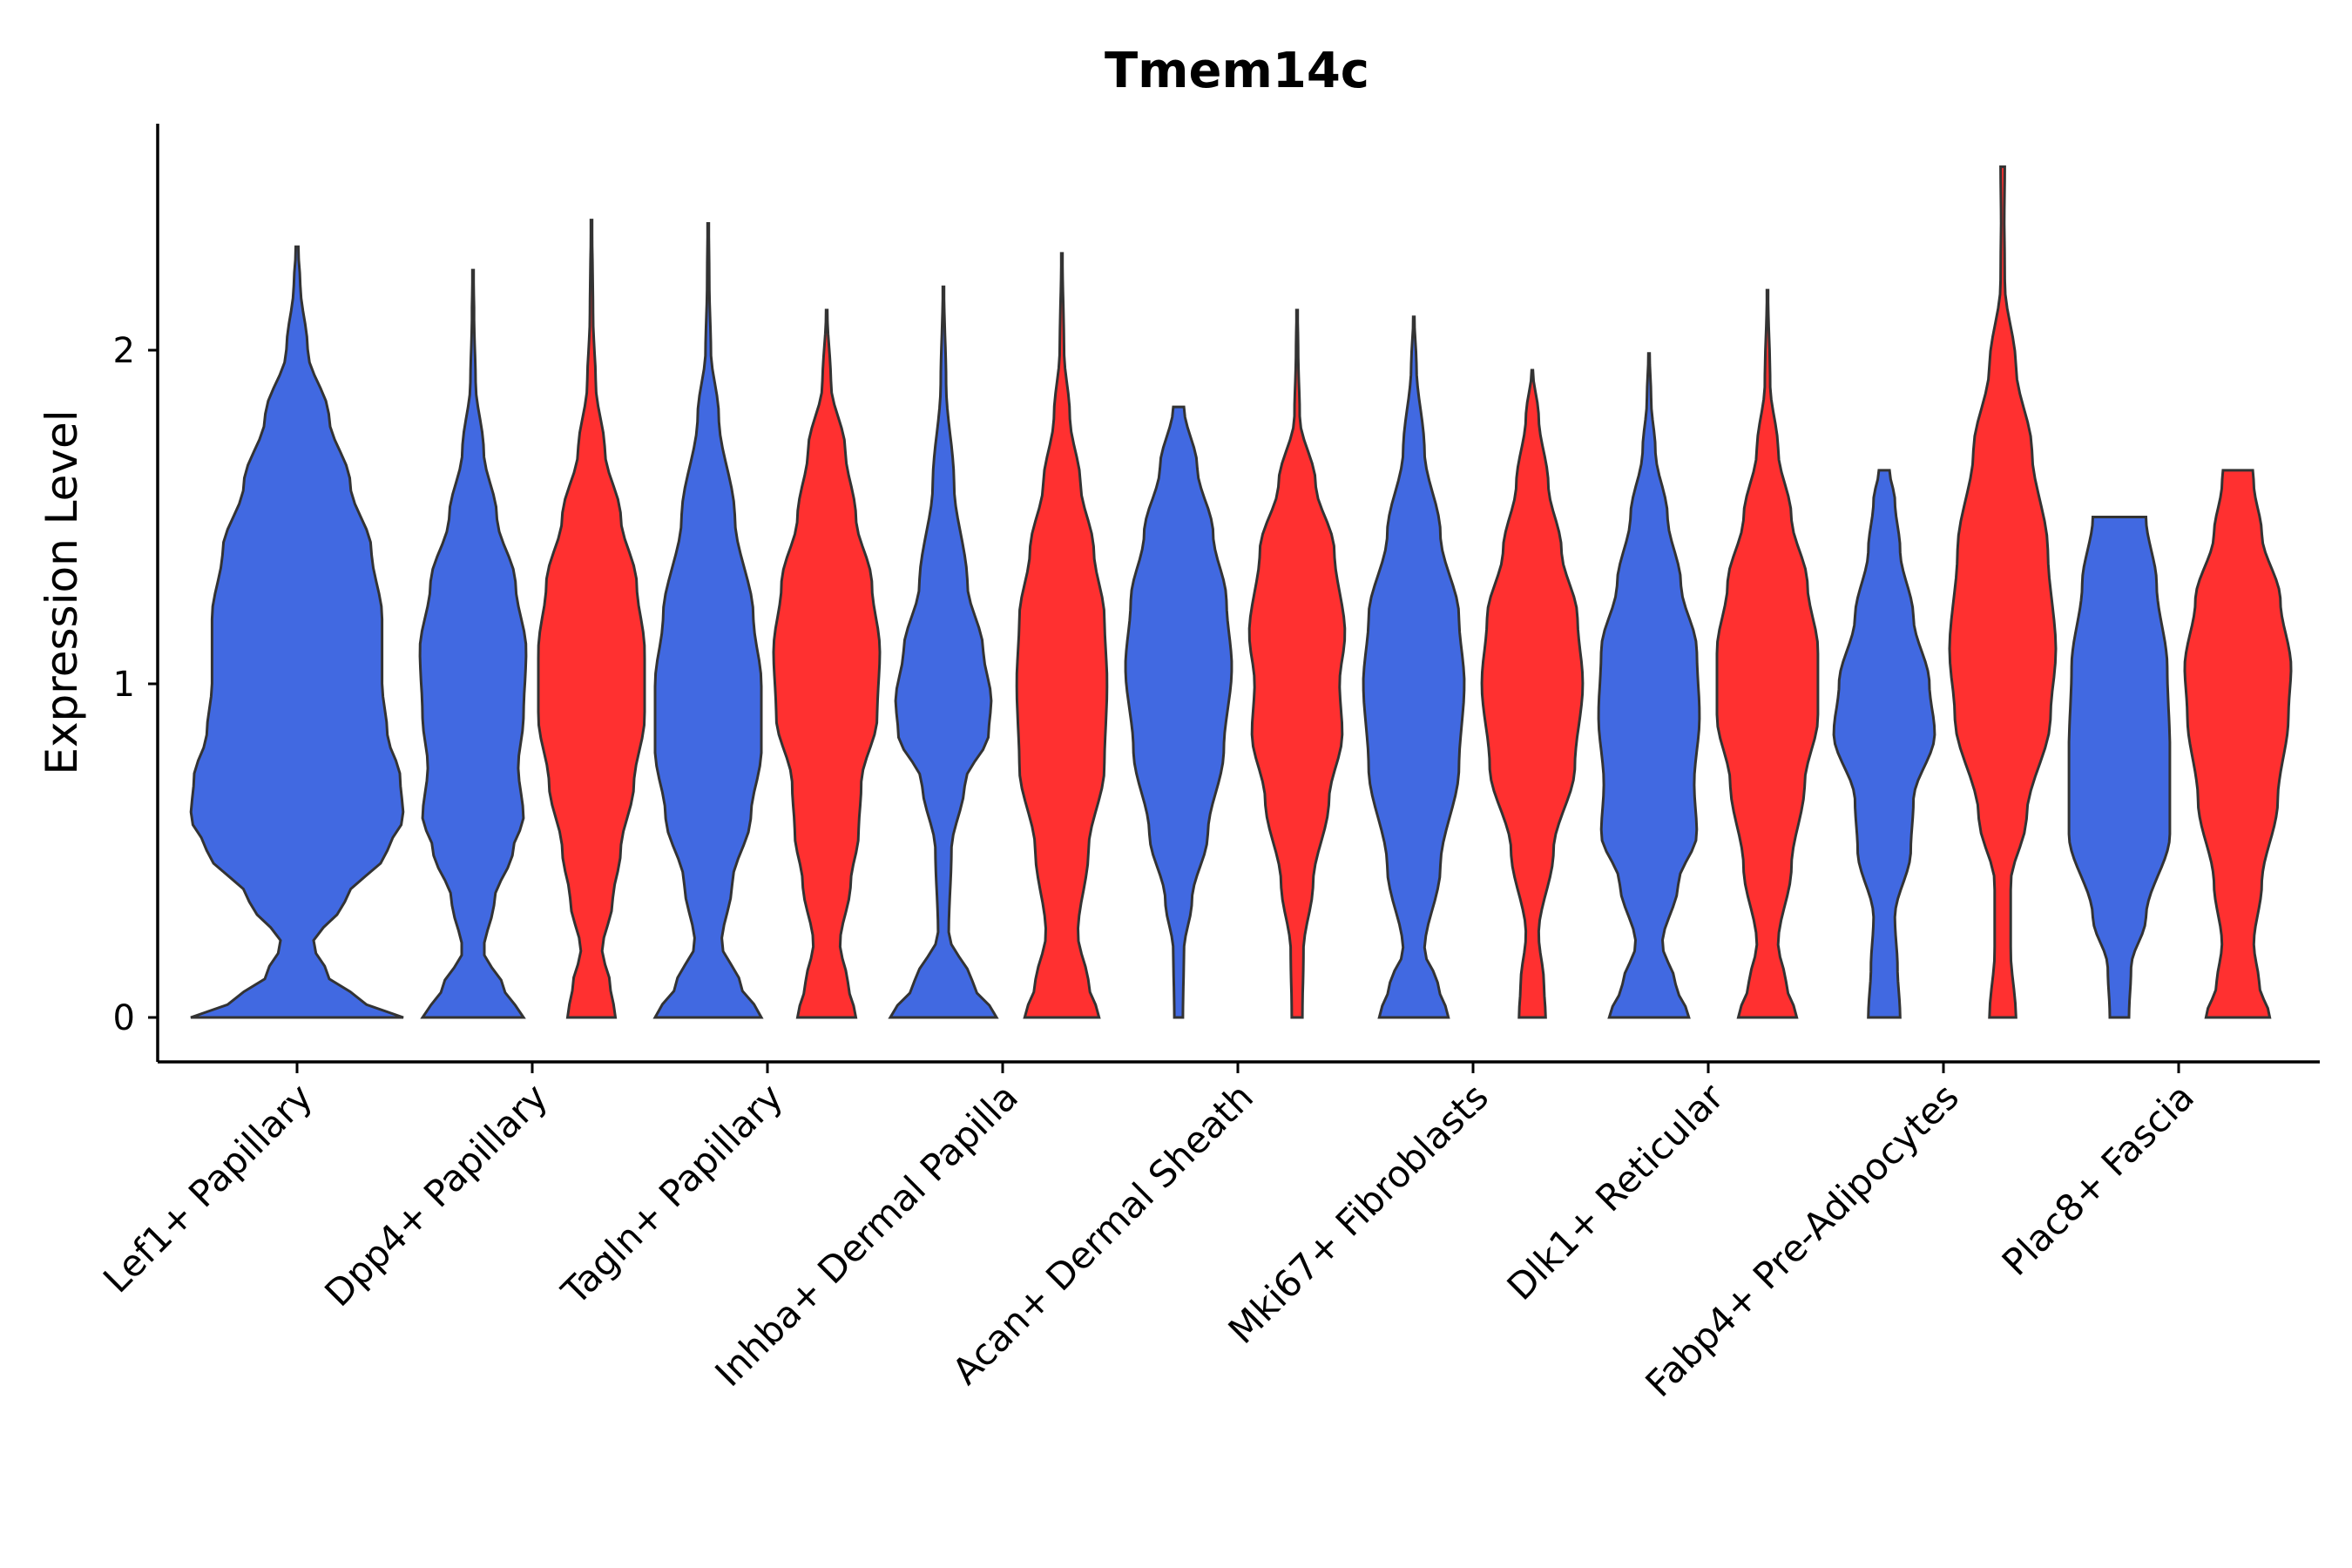 This screenshot has width=2352, height=1568. I want to click on violin-5-red, so click(1297, 663).